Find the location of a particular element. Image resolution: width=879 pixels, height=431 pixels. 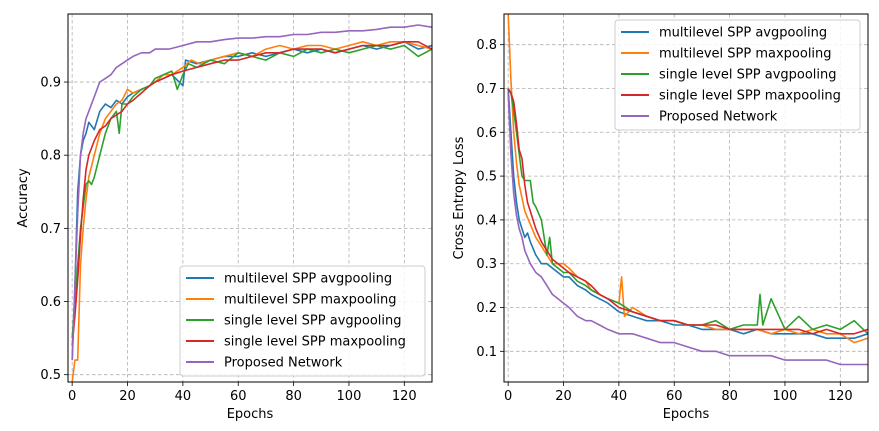

loss-y-tick-label: 0.5 is located at coordinates (486, 177).